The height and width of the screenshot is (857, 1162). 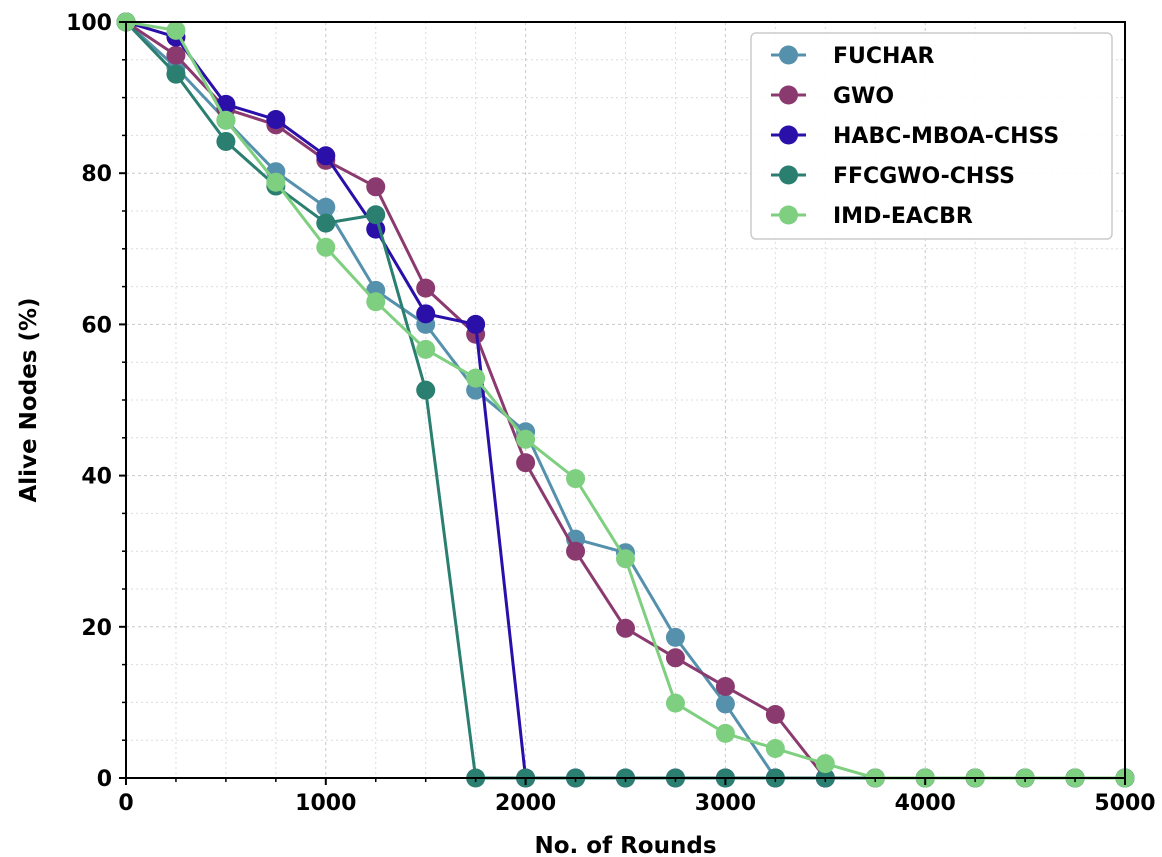 What do you see at coordinates (925, 803) in the screenshot?
I see `x-tick-label: 4000` at bounding box center [925, 803].